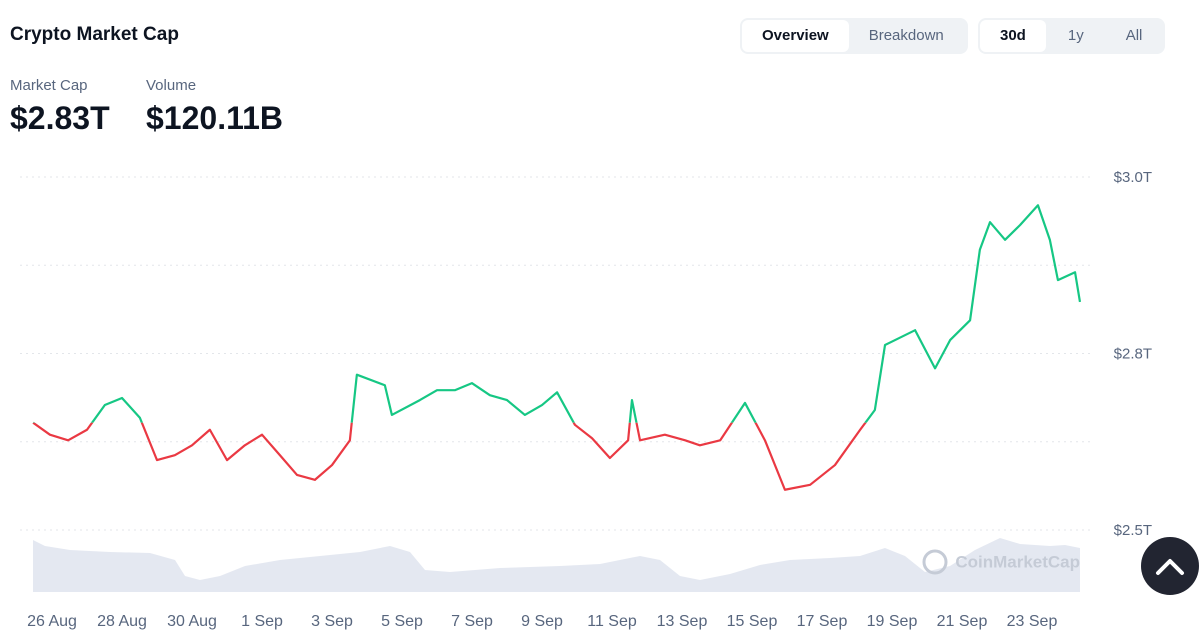  I want to click on x-tick-label: 19 Sep, so click(892, 621).